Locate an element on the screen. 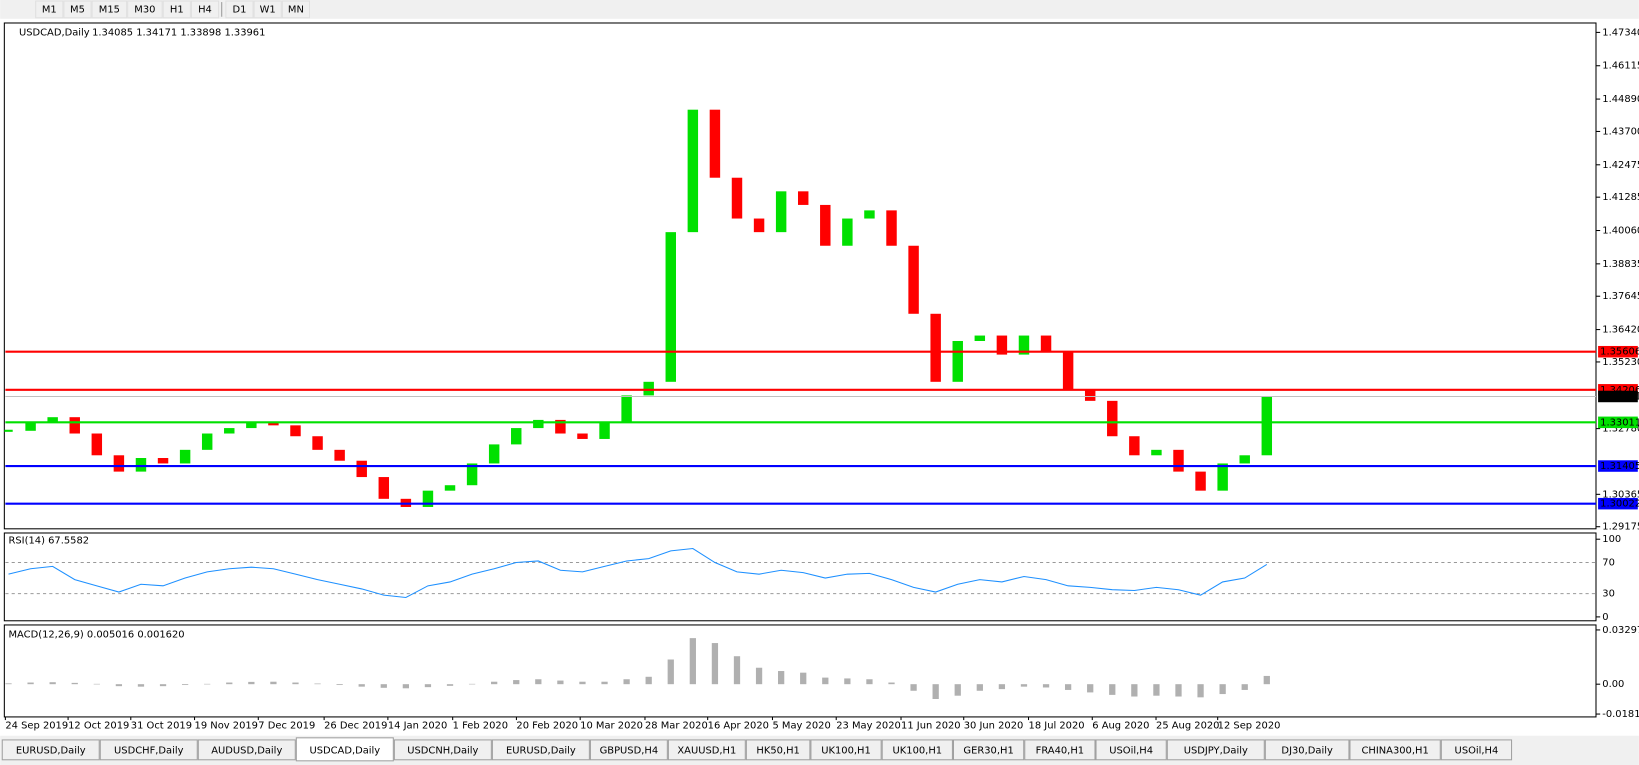 The width and height of the screenshot is (1639, 765). timeframe-label: H4 is located at coordinates (205, 9).